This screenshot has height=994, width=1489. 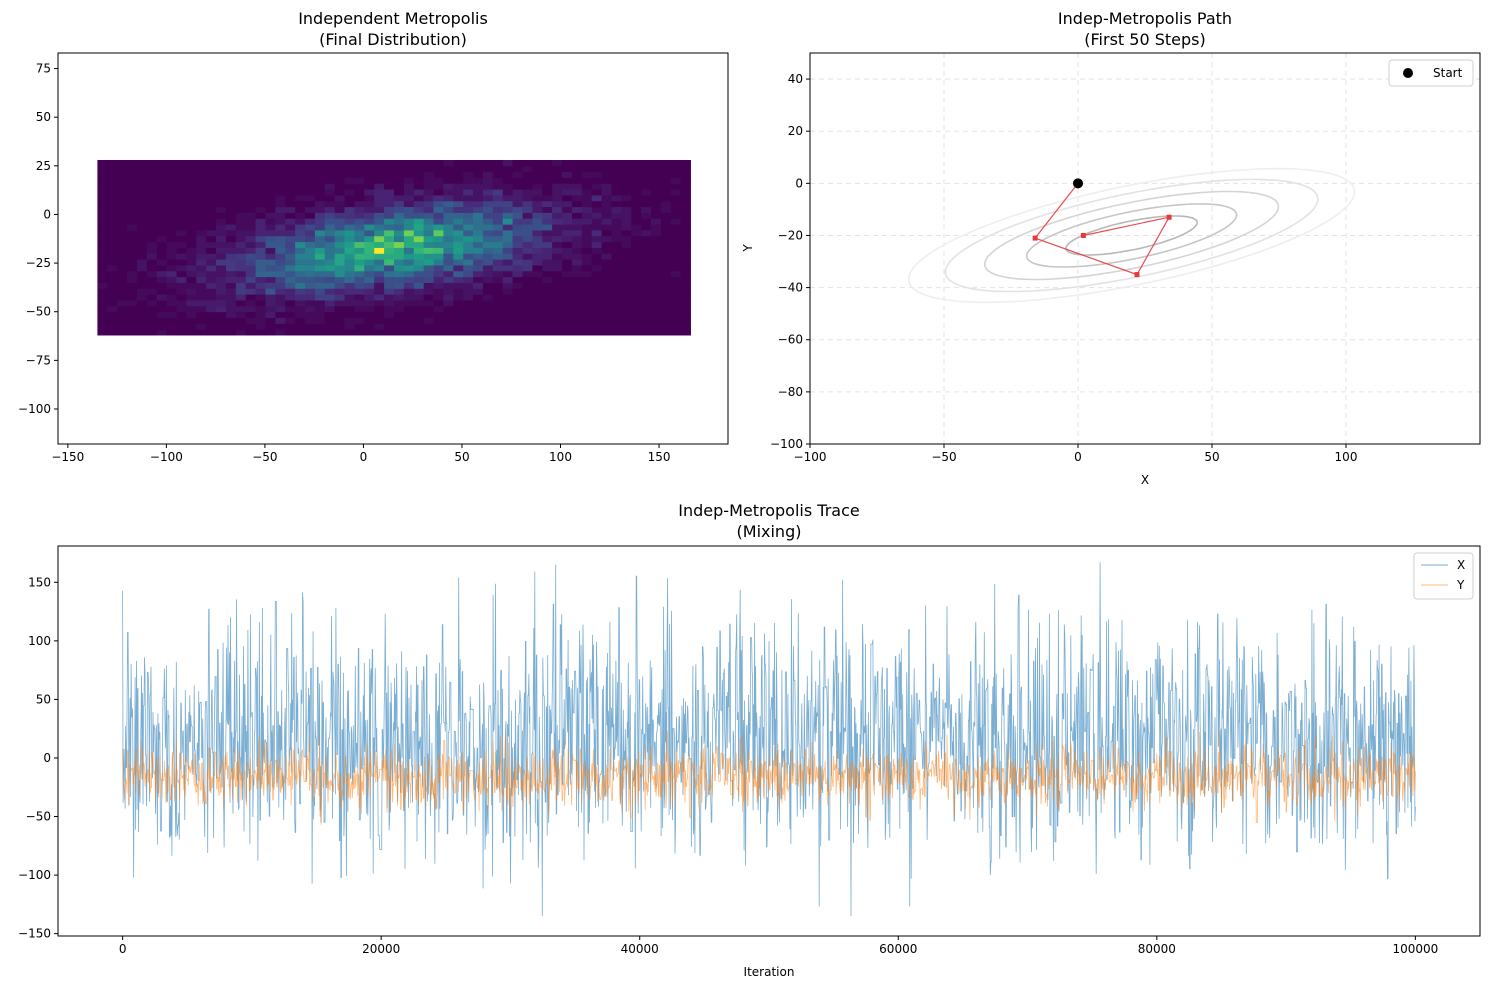 What do you see at coordinates (1083, 235) in the screenshot?
I see `path-step-marker` at bounding box center [1083, 235].